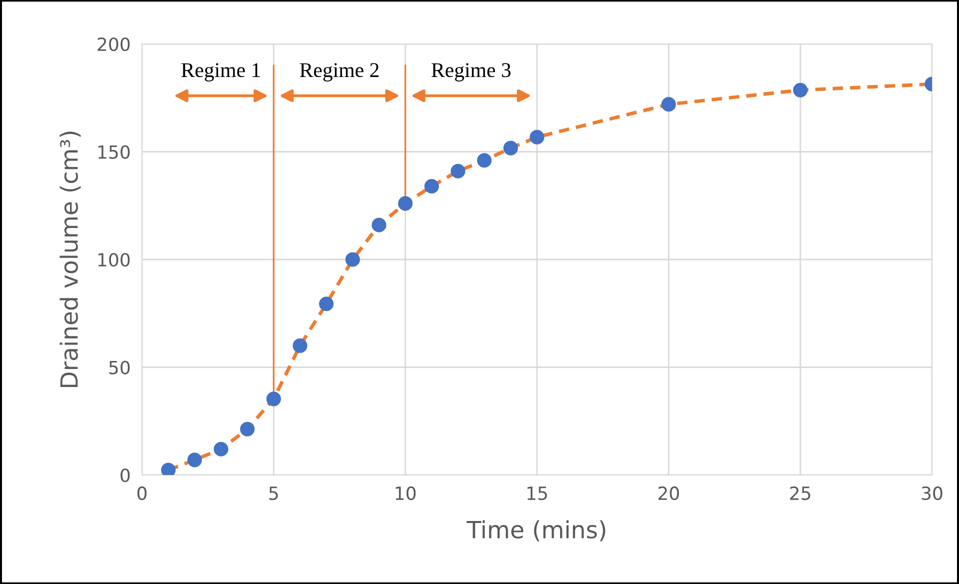 This screenshot has width=959, height=584. What do you see at coordinates (668, 493) in the screenshot?
I see `x-tick-label: 20` at bounding box center [668, 493].